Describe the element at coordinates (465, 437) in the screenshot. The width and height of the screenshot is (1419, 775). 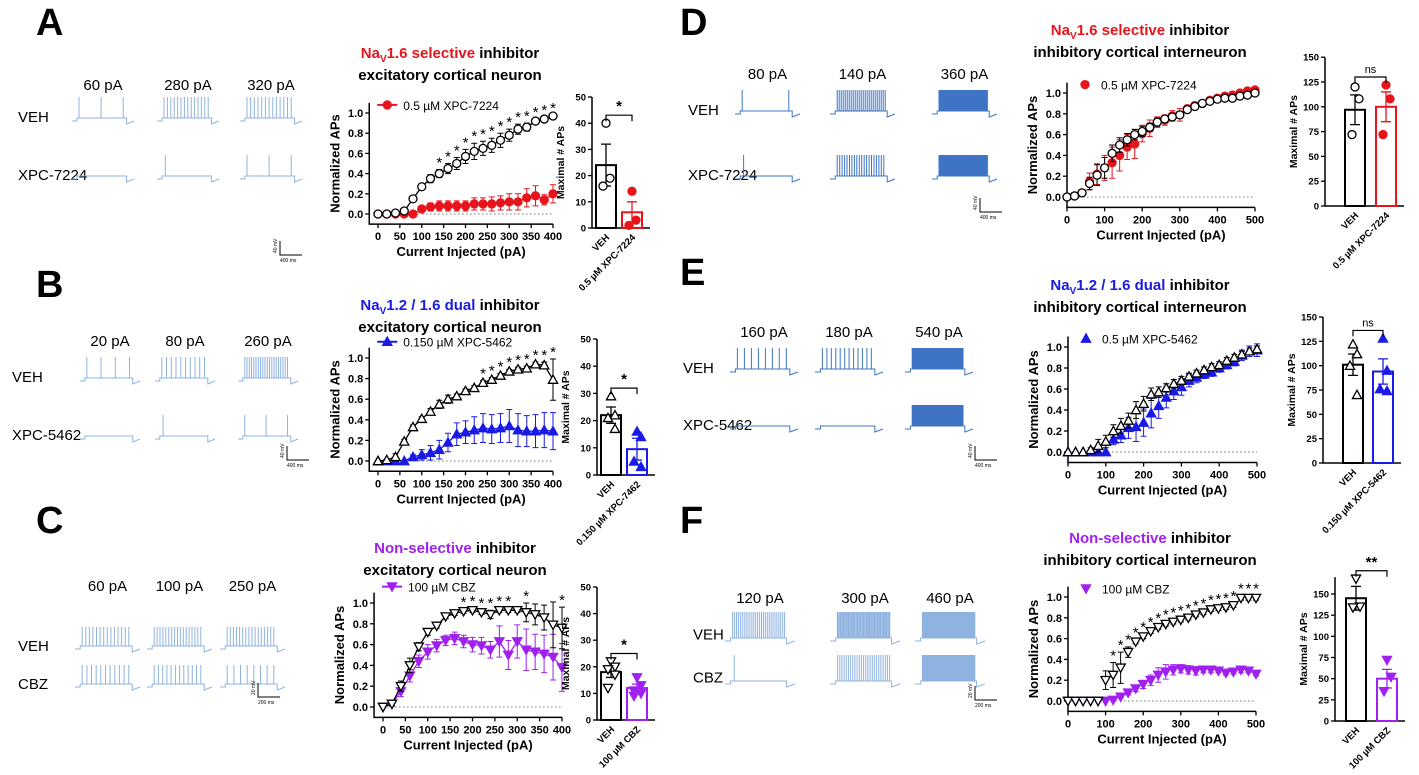
I see `series-drug` at that location.